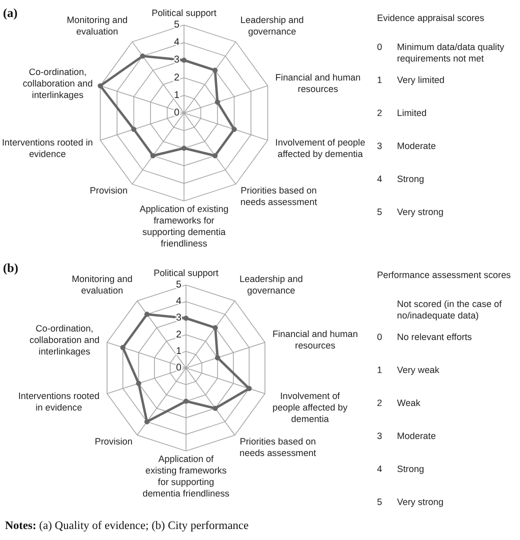  I want to click on text: 0 No relevant efforts, so click(424, 337).